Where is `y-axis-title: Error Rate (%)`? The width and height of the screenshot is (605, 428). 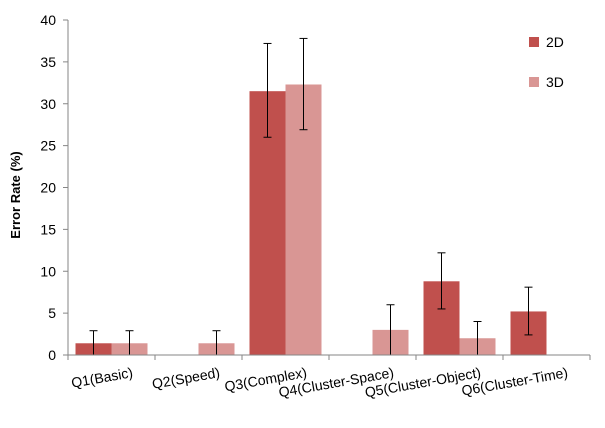
y-axis-title: Error Rate (%) is located at coordinates (15, 194).